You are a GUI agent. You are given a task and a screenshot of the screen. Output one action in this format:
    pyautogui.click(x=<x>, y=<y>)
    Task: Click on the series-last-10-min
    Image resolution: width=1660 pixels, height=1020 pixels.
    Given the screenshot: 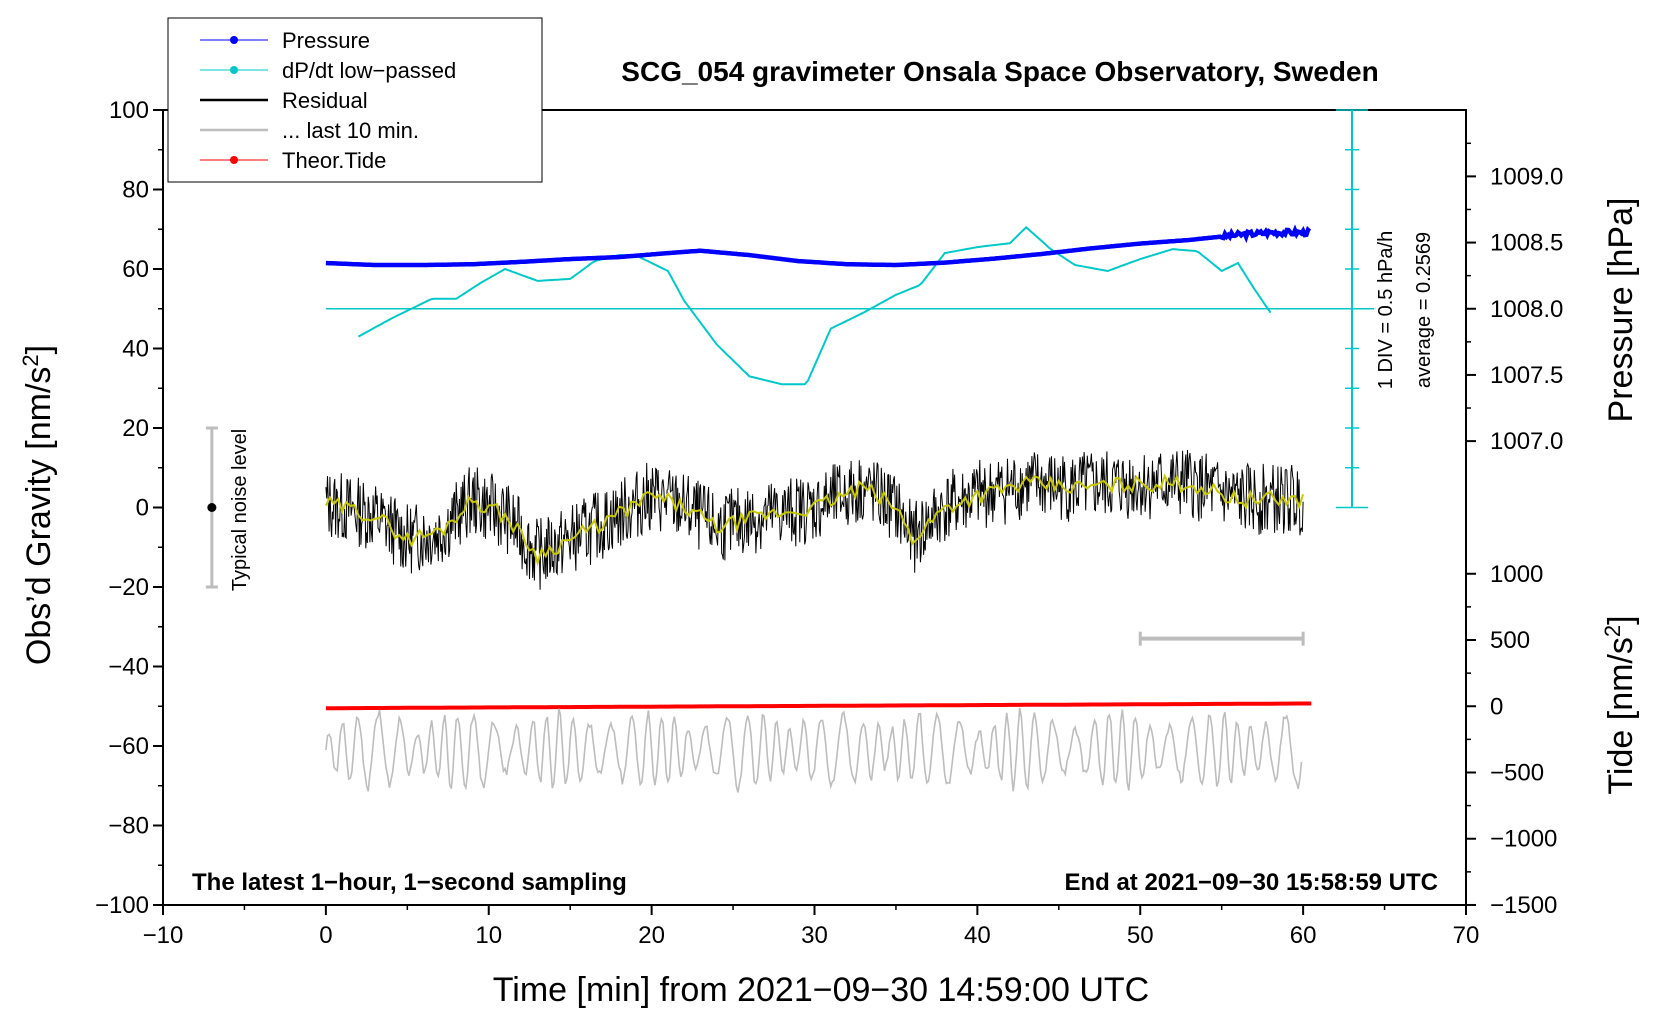 What is the action you would take?
    pyautogui.click(x=814, y=750)
    